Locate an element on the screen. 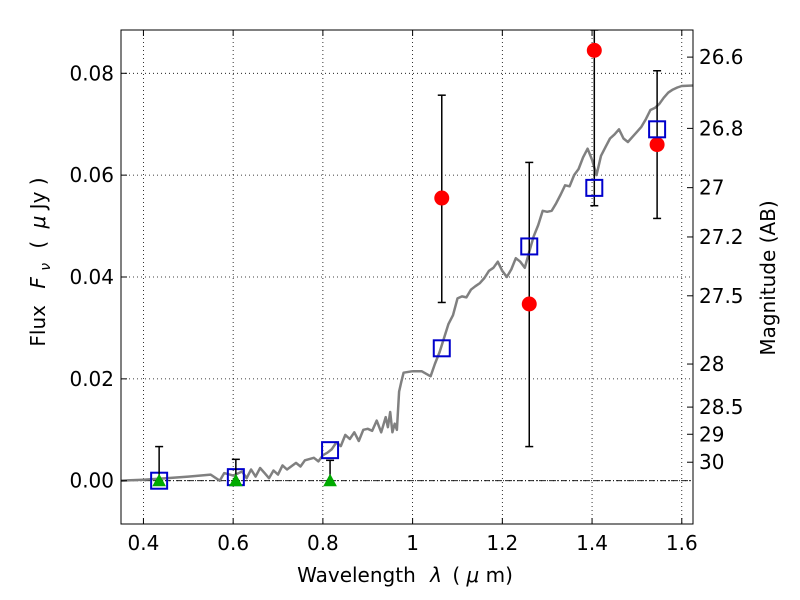 The image size is (800, 600). y2-tick-label: 27.5 is located at coordinates (721, 296).